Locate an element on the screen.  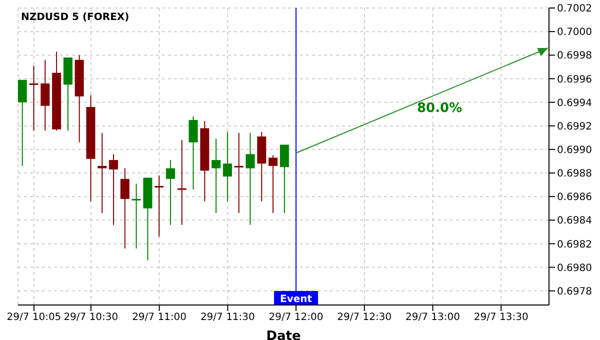
annotation: 80.0% is located at coordinates (439, 108).